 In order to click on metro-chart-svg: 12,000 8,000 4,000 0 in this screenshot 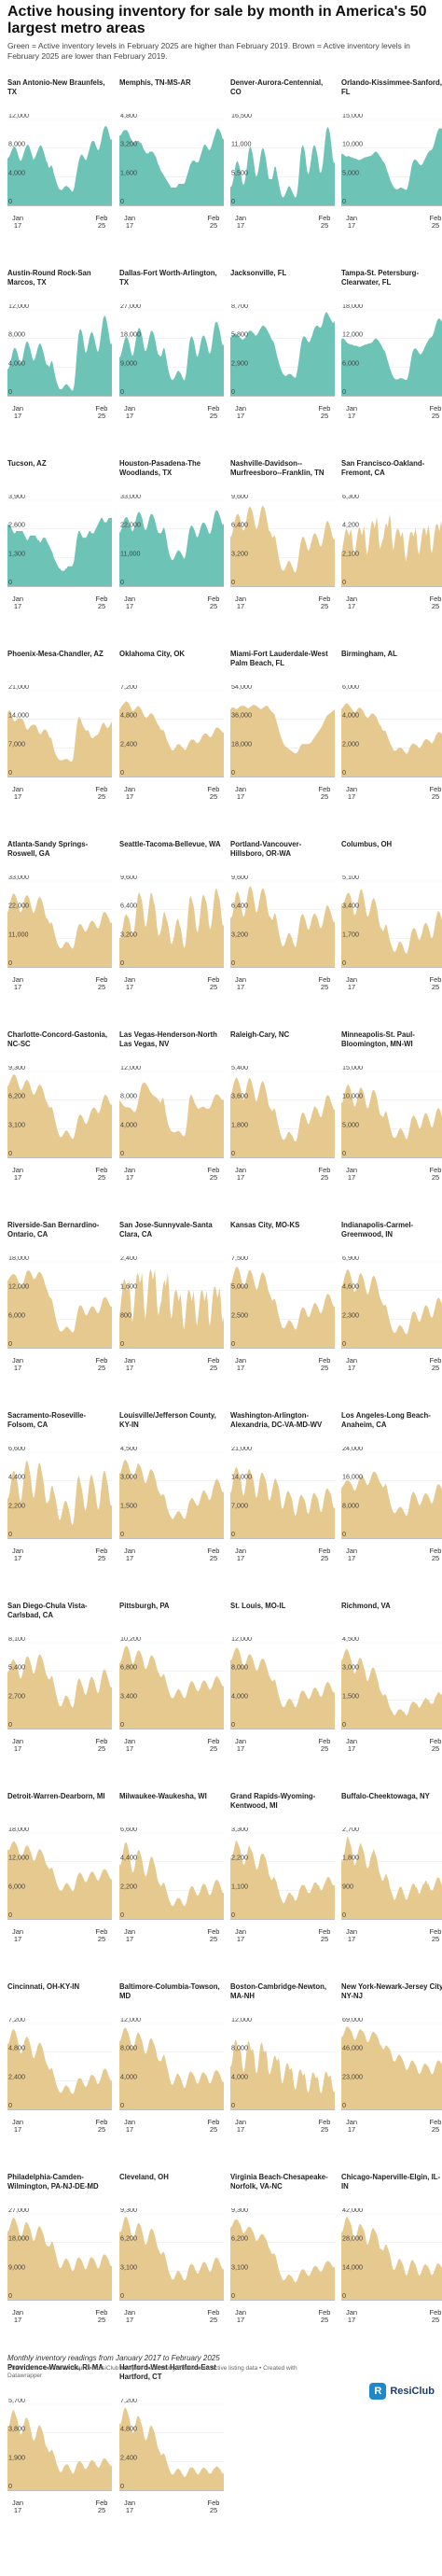, I will do `click(282, 2064)`.